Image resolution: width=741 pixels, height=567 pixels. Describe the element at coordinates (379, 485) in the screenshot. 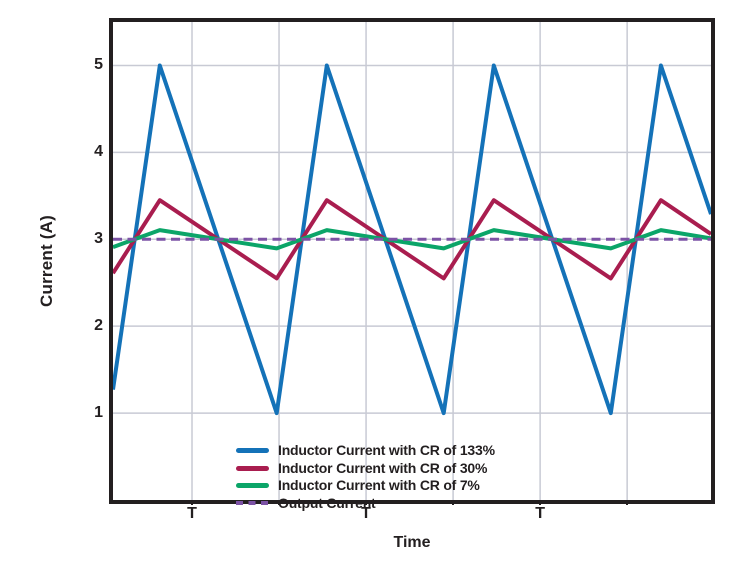

I see `legend-label: Inductor Current with CR of 7%` at that location.